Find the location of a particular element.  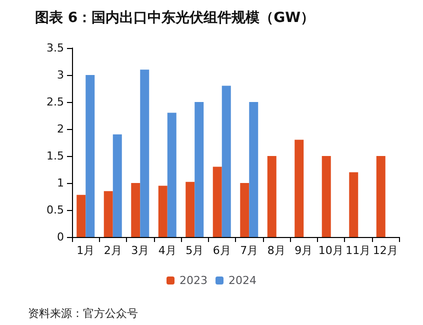

x-tick-label: 1月 is located at coordinates (85, 250).